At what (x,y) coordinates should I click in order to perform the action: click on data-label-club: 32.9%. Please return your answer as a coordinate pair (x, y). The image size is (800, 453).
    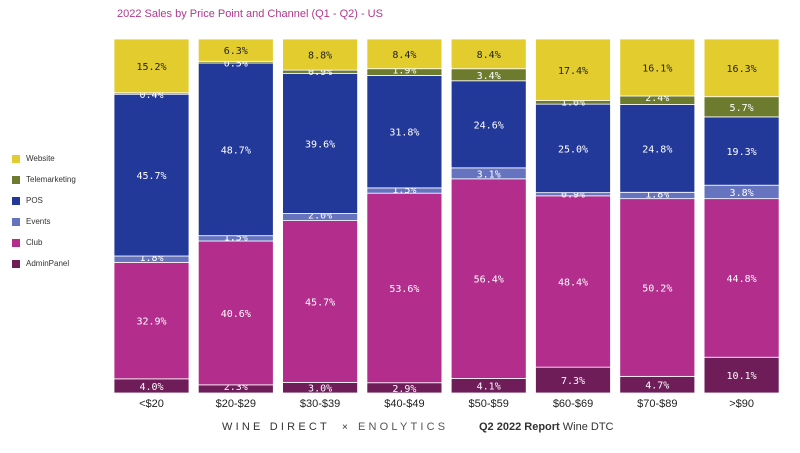
    Looking at the image, I should click on (151, 322).